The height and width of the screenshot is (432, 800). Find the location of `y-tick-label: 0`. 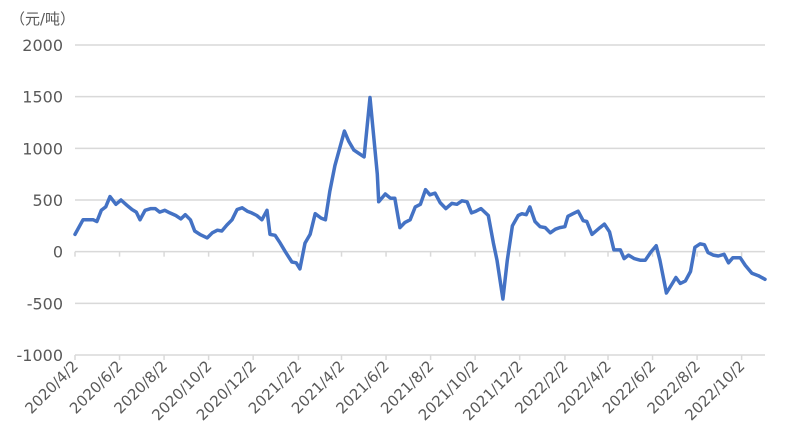

y-tick-label: 0 is located at coordinates (58, 252).